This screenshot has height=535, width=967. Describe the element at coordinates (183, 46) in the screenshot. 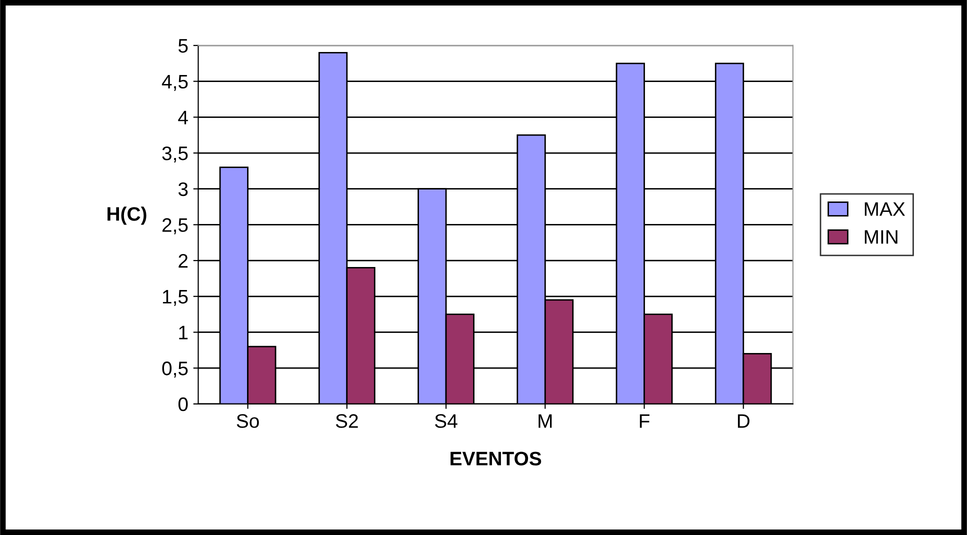

I see `y-tick-label: 5` at that location.